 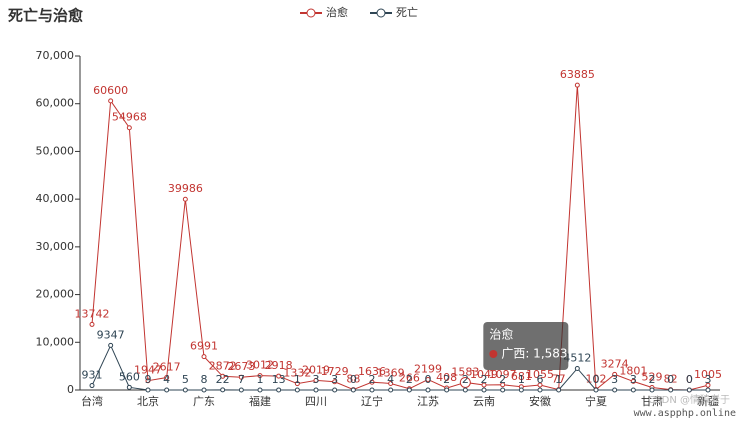 I want to click on x-tick-label: 宁夏, so click(x=596, y=401).